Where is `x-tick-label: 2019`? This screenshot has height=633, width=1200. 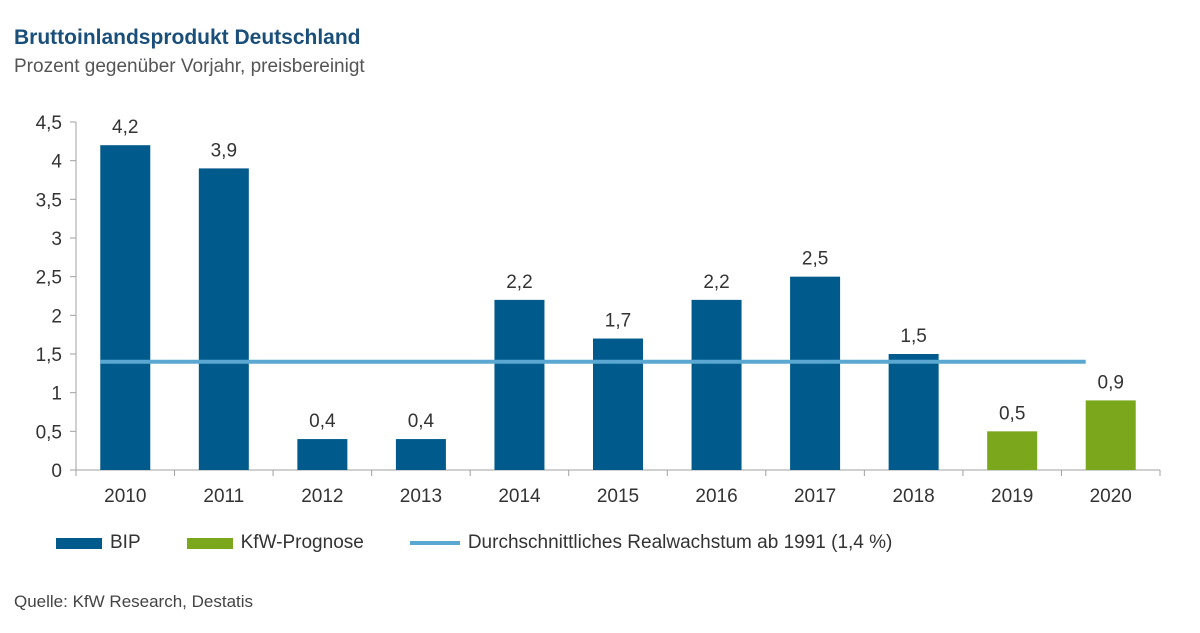 x-tick-label: 2019 is located at coordinates (1012, 496).